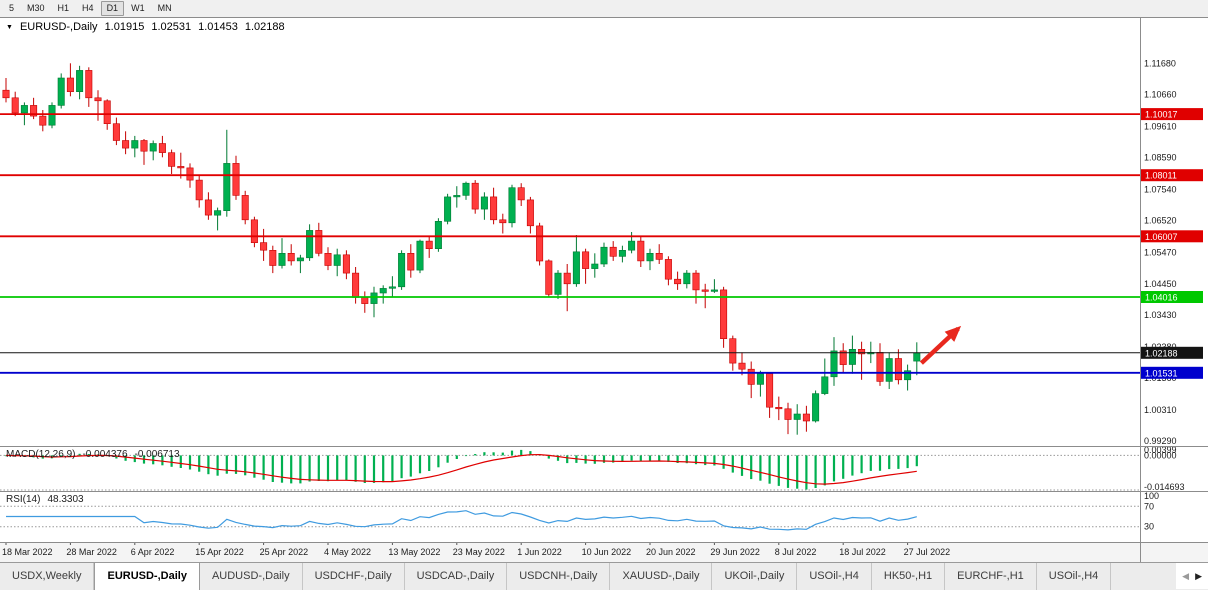 The width and height of the screenshot is (1208, 590). I want to click on rsi-value: 48.3303, so click(65, 499).